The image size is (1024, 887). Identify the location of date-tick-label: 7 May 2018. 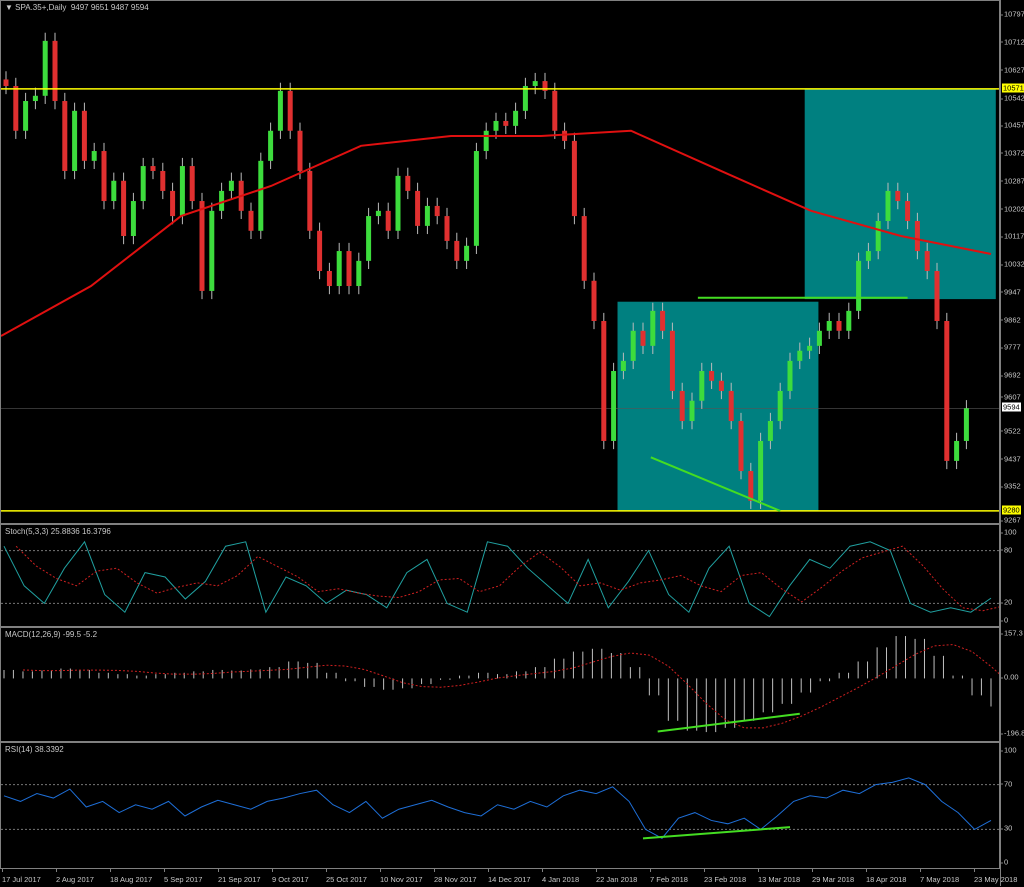
(940, 876).